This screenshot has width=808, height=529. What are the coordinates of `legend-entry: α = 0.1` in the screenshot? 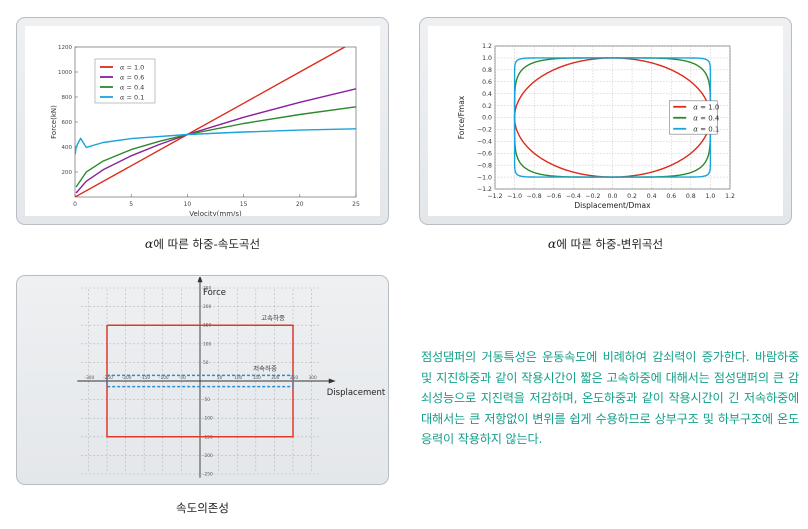 It's located at (122, 98).